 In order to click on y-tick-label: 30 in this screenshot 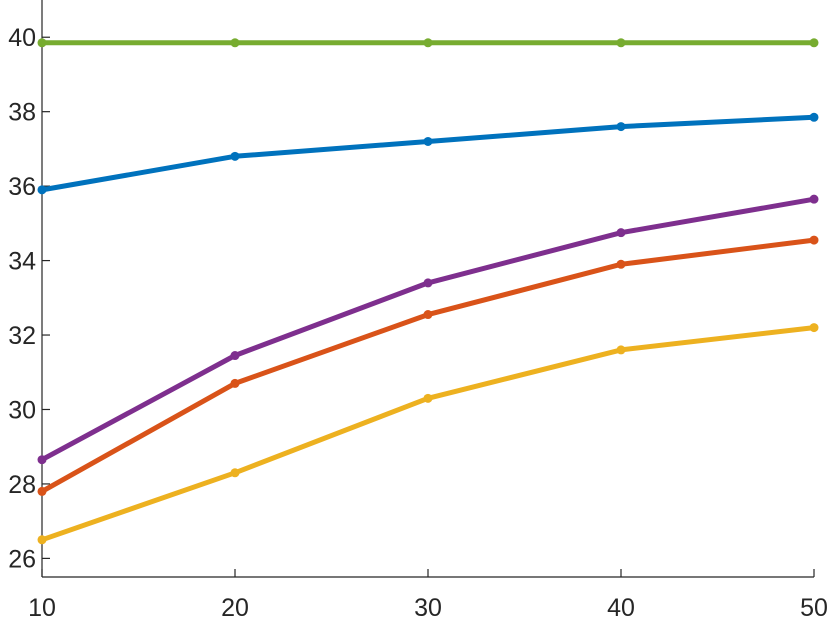, I will do `click(22, 410)`.